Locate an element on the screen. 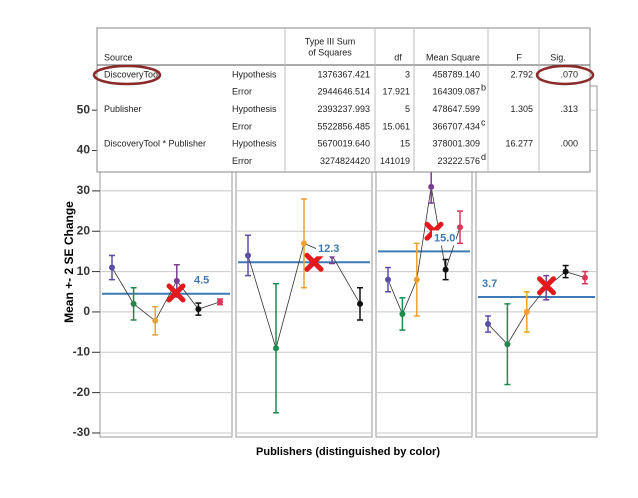 The height and width of the screenshot is (498, 638). mean-label: 15.0 is located at coordinates (444, 238).